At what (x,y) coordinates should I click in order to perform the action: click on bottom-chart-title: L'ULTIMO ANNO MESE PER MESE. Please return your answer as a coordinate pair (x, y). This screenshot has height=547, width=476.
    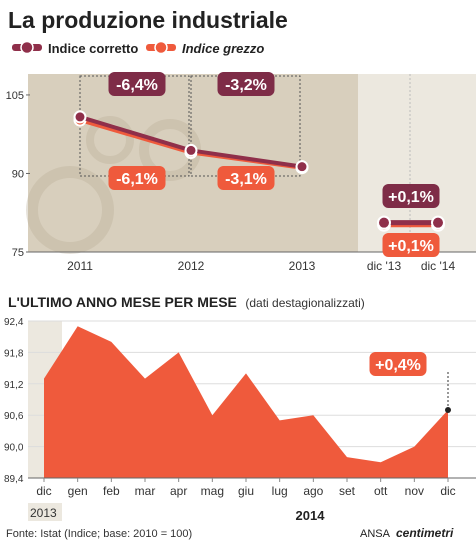
    Looking at the image, I should click on (122, 302).